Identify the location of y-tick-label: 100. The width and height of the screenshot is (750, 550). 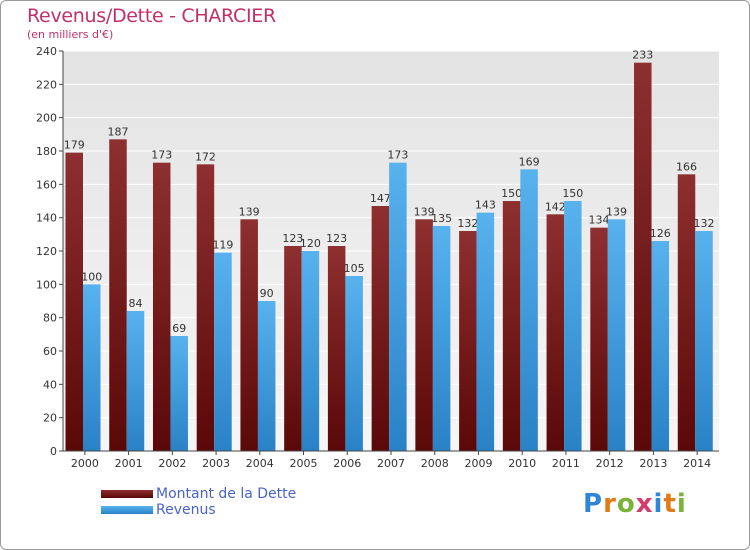
(46, 284).